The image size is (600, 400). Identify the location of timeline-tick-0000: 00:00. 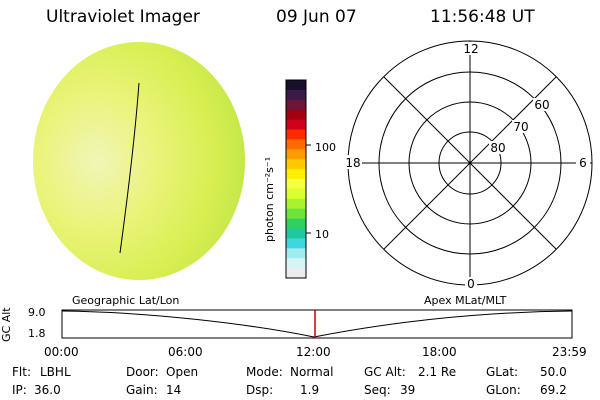
(61, 352).